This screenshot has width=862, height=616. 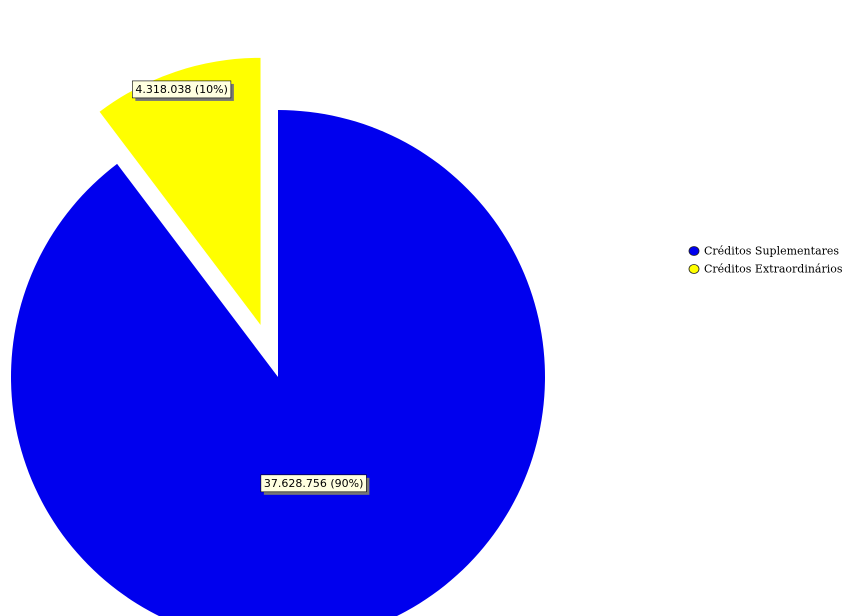 What do you see at coordinates (771, 251) in the screenshot?
I see `legend-label-1: Créditos Suplementares` at bounding box center [771, 251].